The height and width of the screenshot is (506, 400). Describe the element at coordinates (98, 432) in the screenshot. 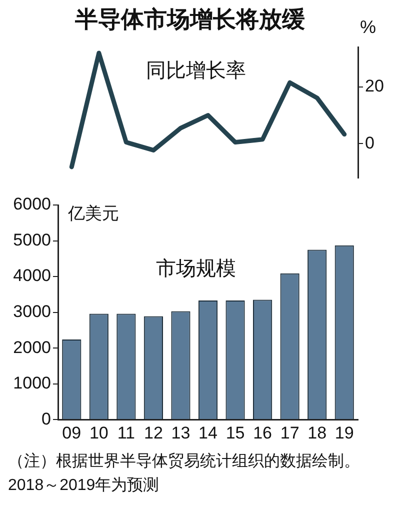

I see `x-tick-label: 10` at that location.